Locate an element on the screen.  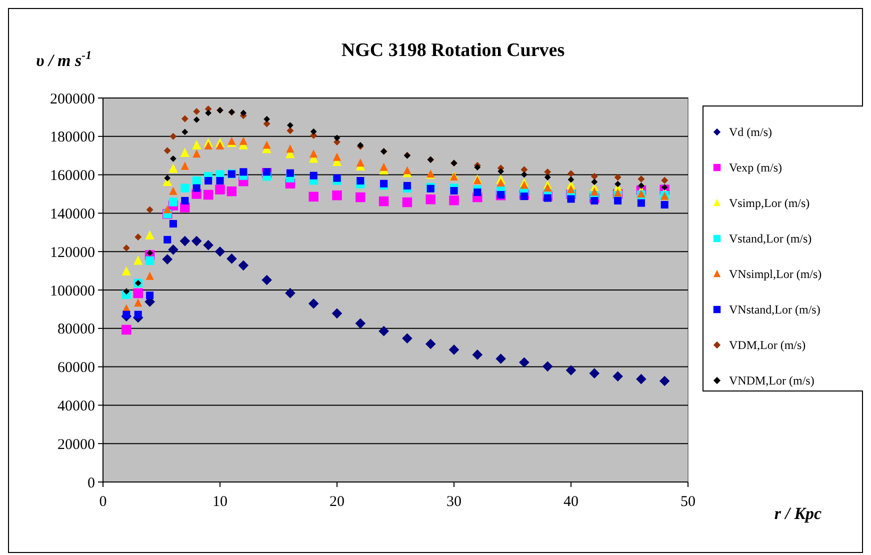
x-tick-label: 50 is located at coordinates (688, 502).